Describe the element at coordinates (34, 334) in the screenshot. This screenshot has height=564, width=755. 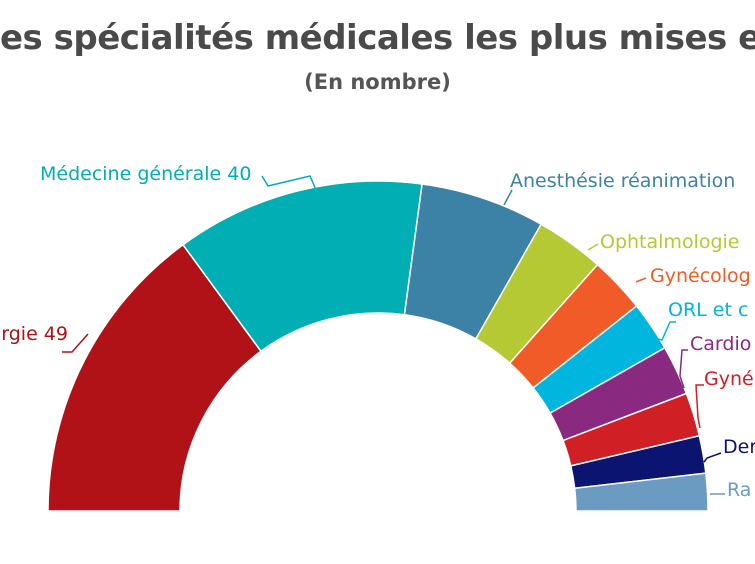
I see `slice-label-0: rgie 49` at that location.